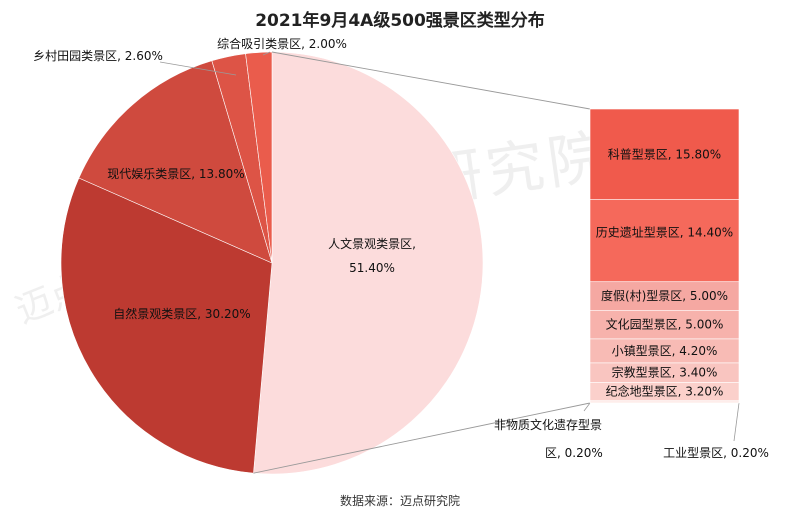 The height and width of the screenshot is (519, 800). What do you see at coordinates (716, 453) in the screenshot?
I see `bar-label-8: 工业型景区, 0.20%` at bounding box center [716, 453].